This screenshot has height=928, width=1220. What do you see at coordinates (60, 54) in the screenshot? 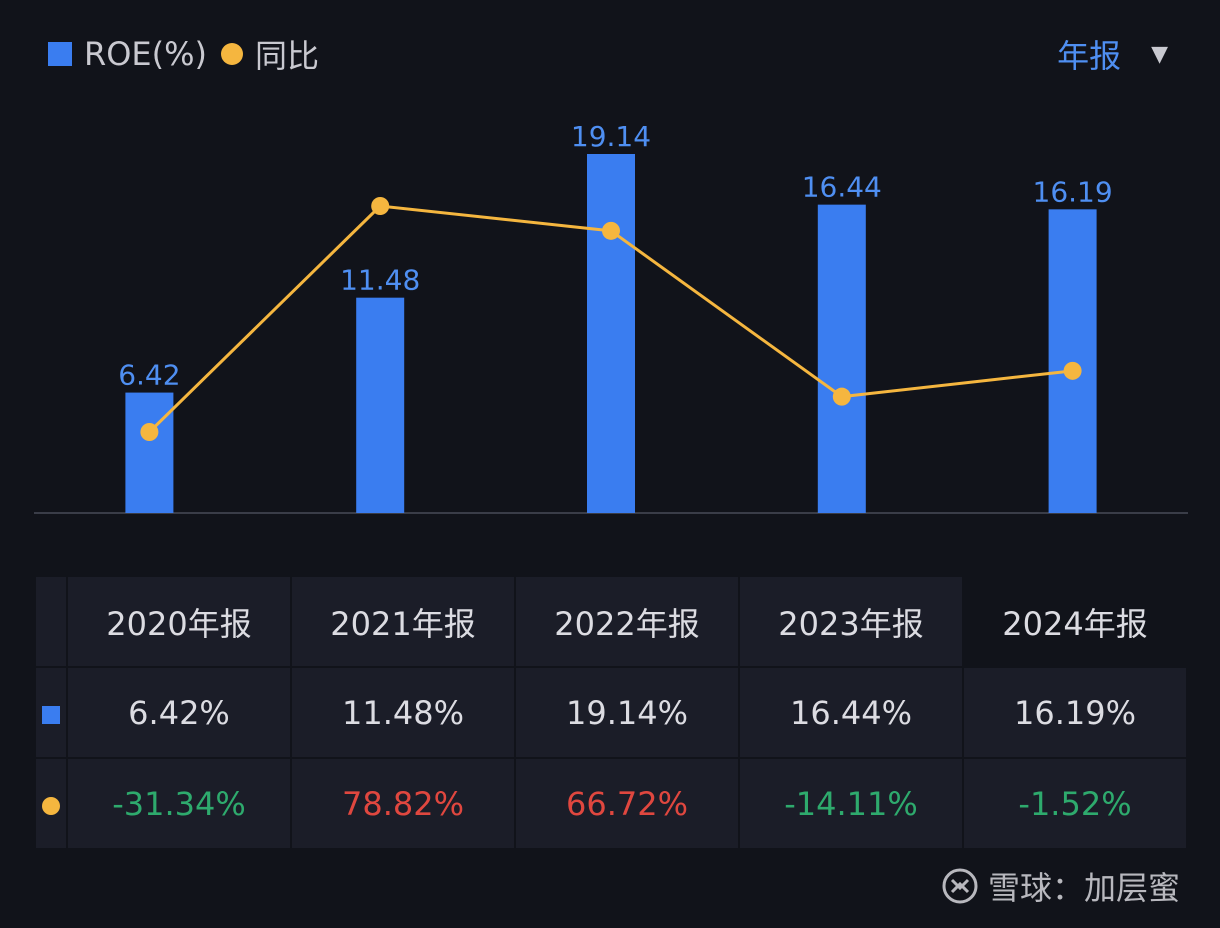
I see `legend-bar-swatch` at bounding box center [60, 54].